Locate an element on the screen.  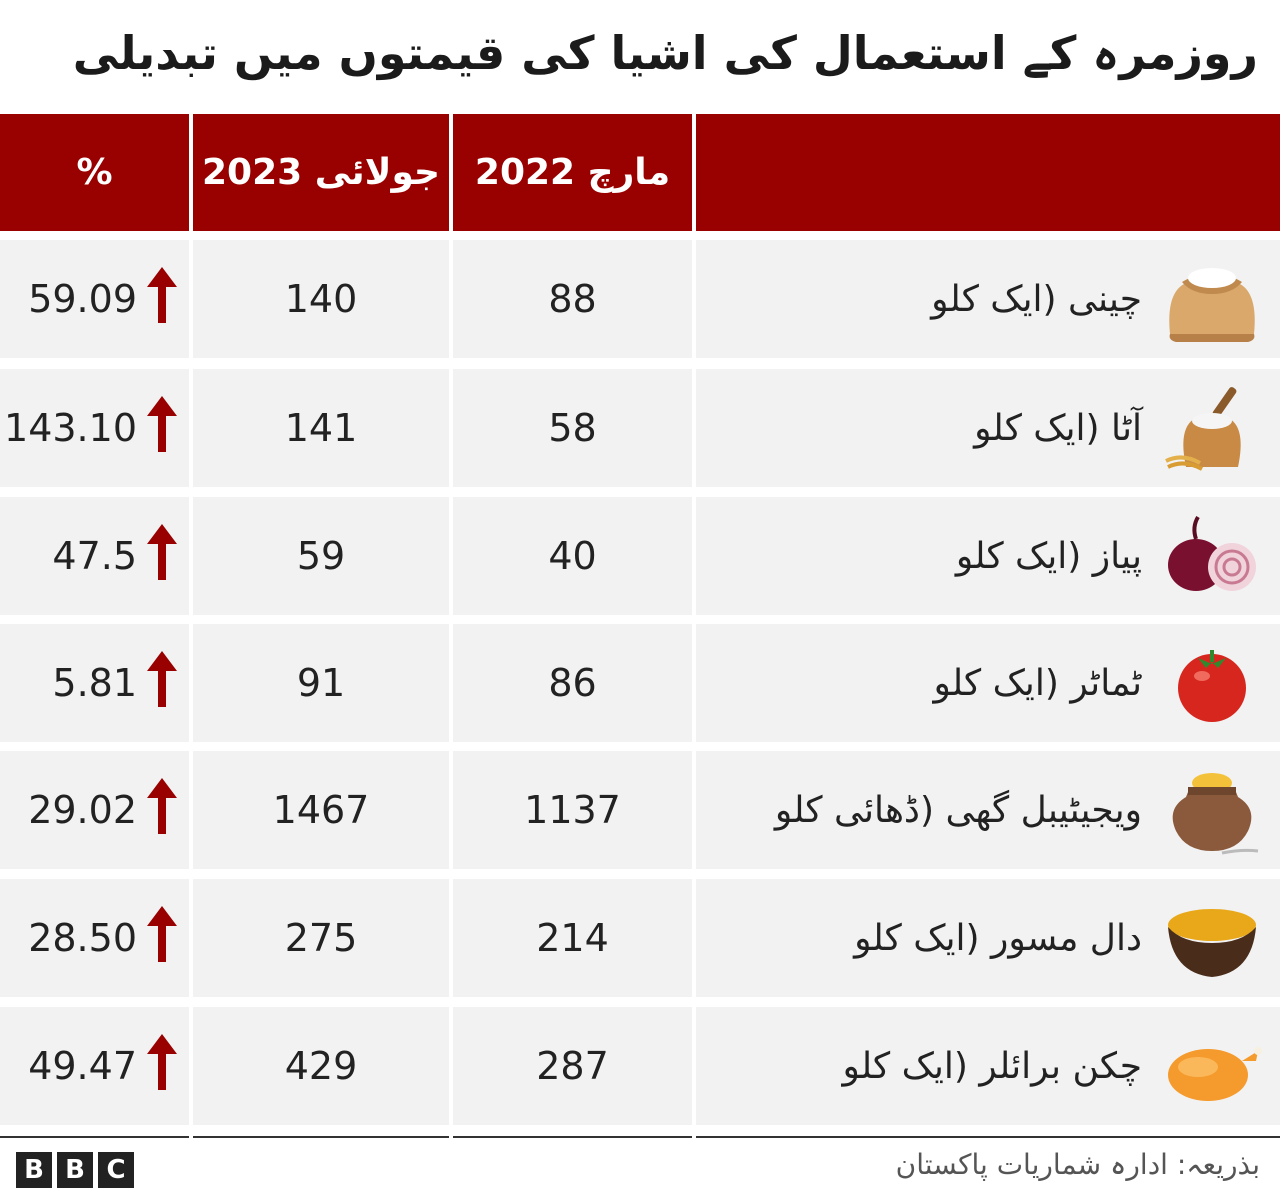
march-2022-value: 86 is located at coordinates (572, 683).